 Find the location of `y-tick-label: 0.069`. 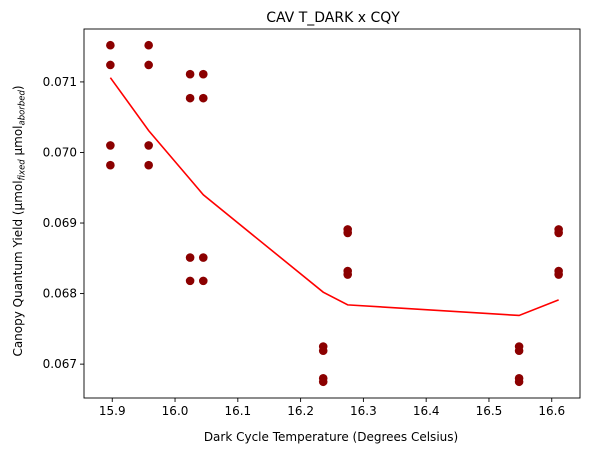

y-tick-label: 0.069 is located at coordinates (60, 223).